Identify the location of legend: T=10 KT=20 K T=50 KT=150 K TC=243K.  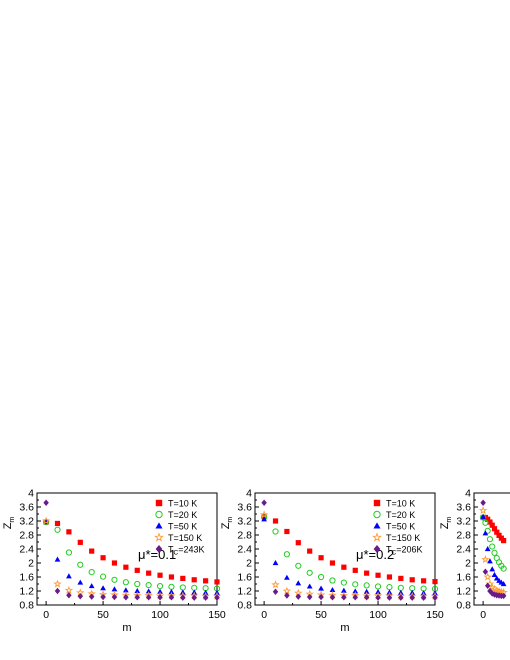
(179, 528).